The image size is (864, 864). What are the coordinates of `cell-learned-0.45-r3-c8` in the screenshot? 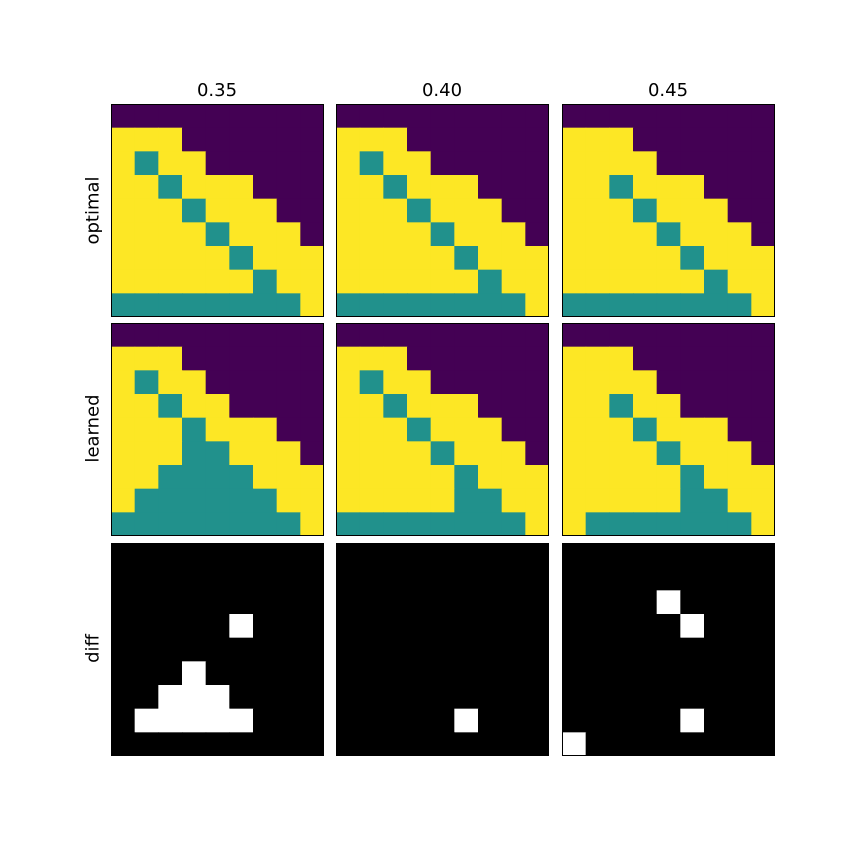 It's located at (763, 406).